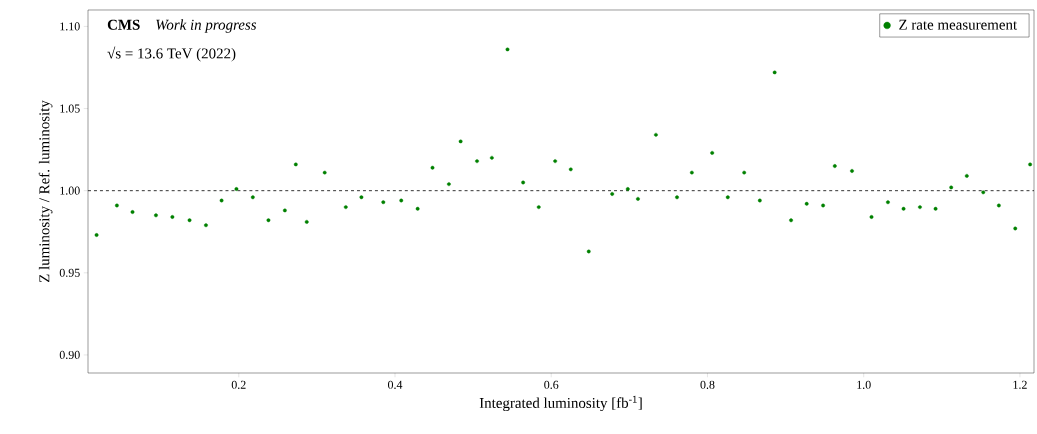  Describe the element at coordinates (123, 24) in the screenshot. I see `annotation: CMS` at that location.